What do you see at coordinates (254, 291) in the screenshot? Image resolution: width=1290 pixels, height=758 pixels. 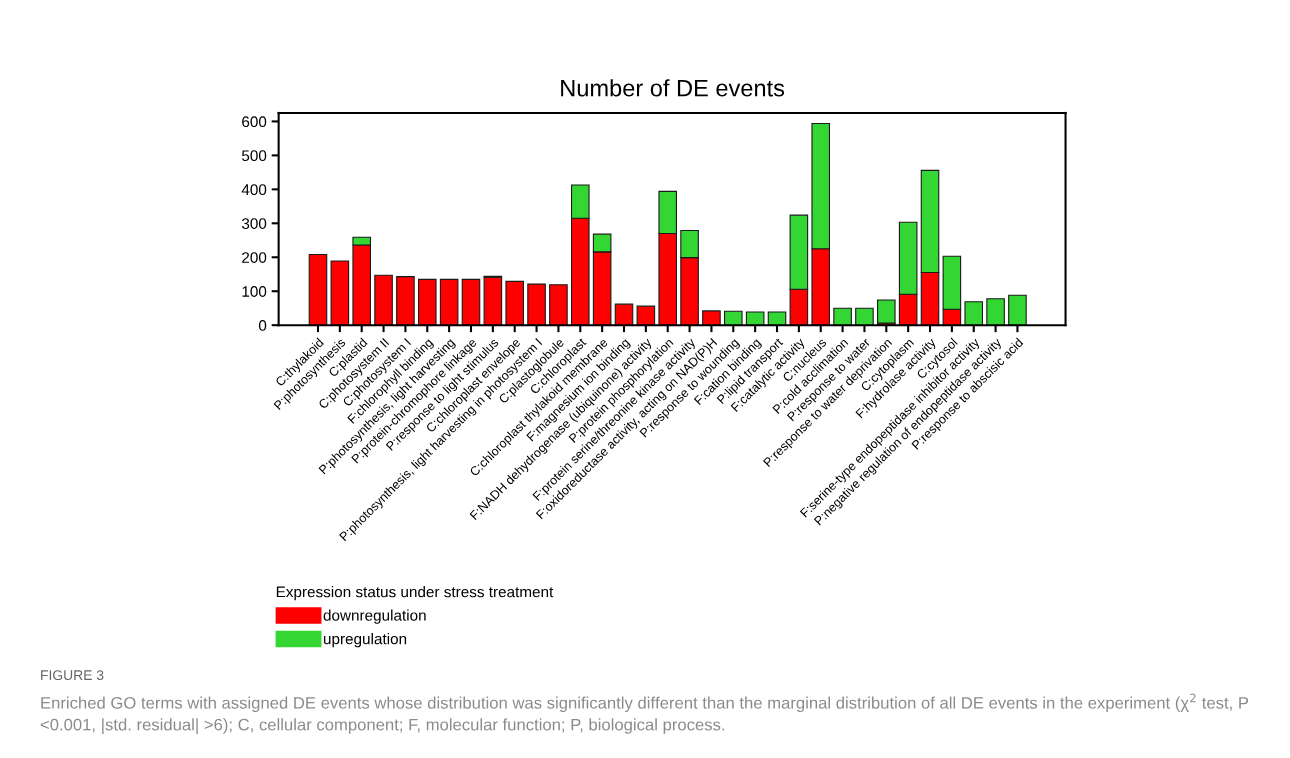 I see `y-tick-label: 100` at bounding box center [254, 291].